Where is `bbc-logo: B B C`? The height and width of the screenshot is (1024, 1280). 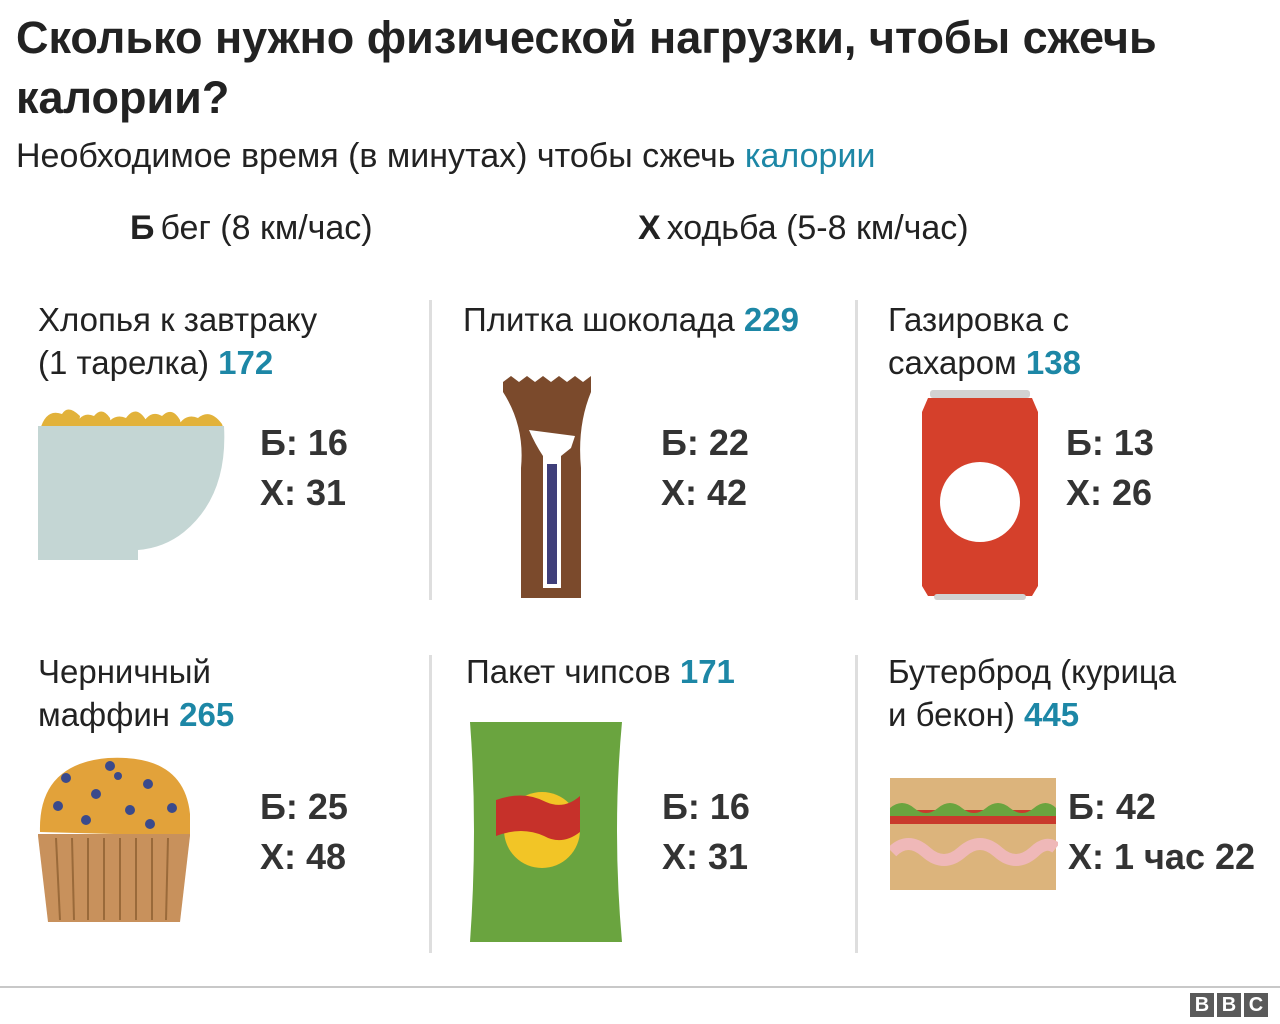 bbc-logo: B B C is located at coordinates (1229, 1005).